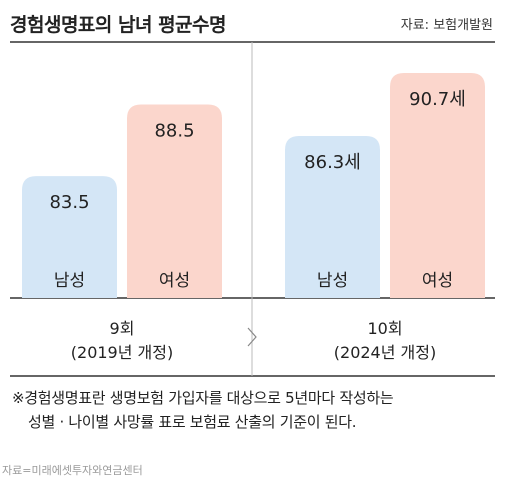 The width and height of the screenshot is (505, 484). Describe the element at coordinates (384, 328) in the screenshot. I see `category-label-2: 10회` at that location.